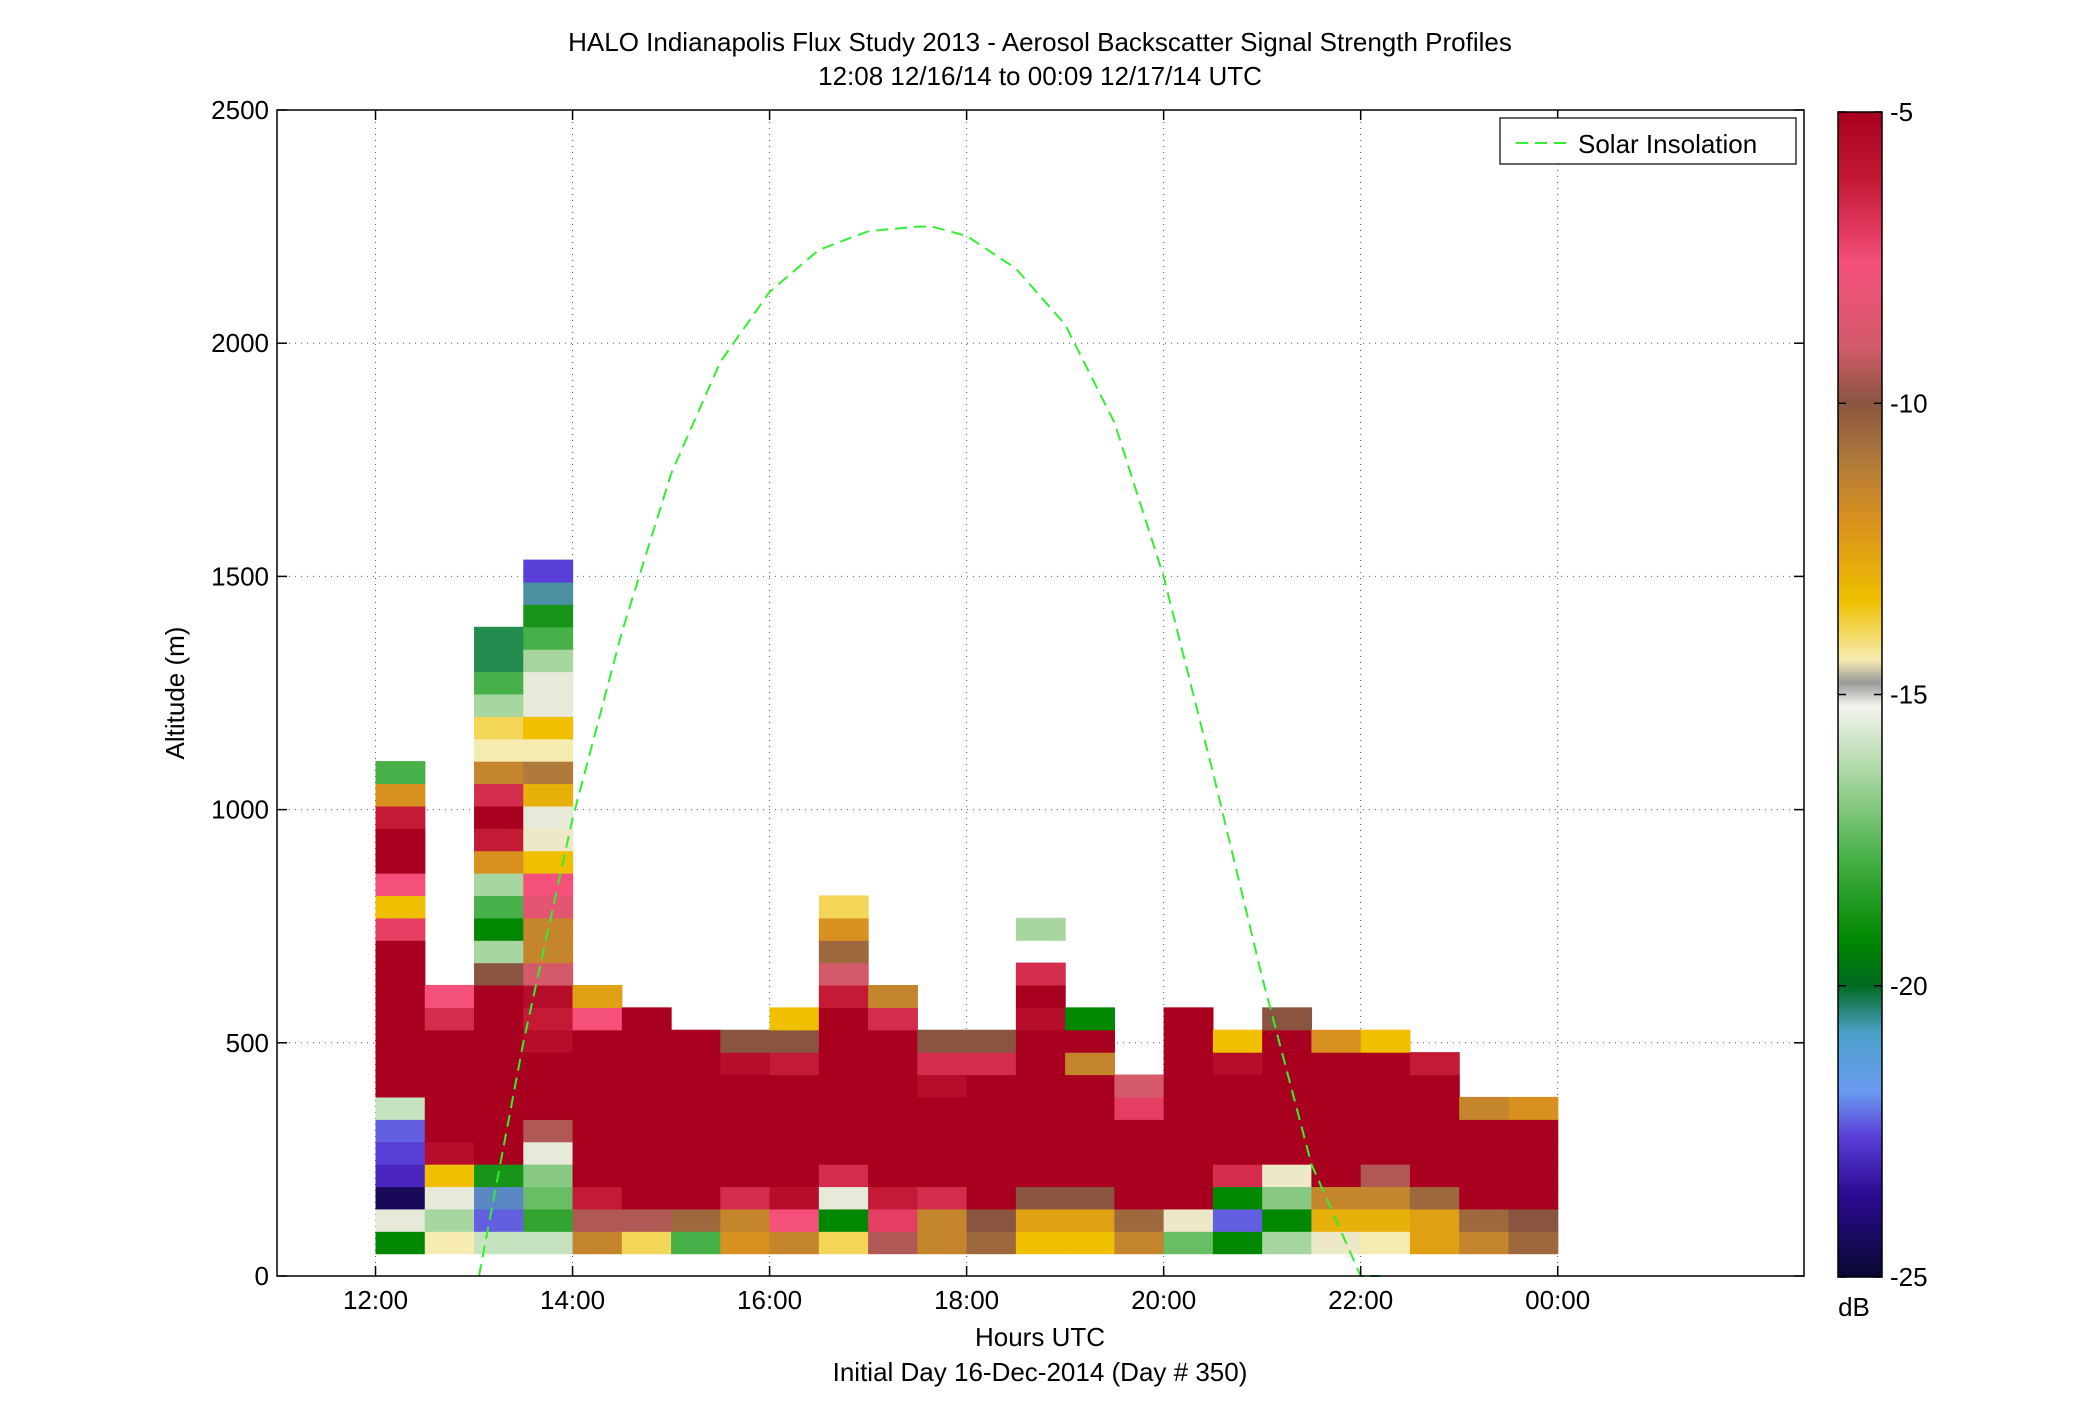 This screenshot has width=2098, height=1425. Describe the element at coordinates (240, 810) in the screenshot. I see `y-tick-label: 1000` at that location.